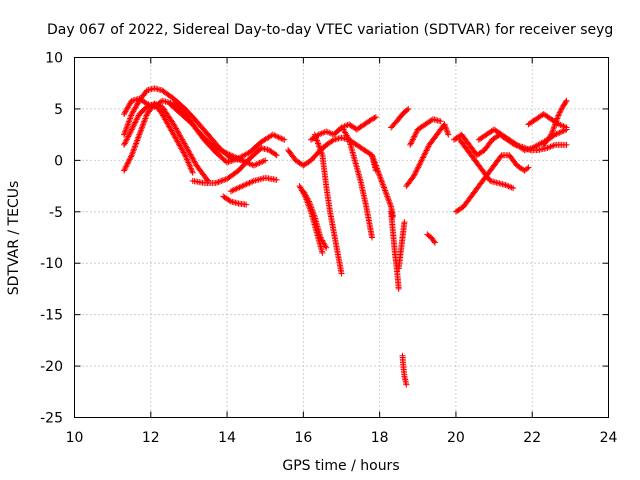 The height and width of the screenshot is (480, 640). What do you see at coordinates (51, 239) in the screenshot?
I see `y-tick-labels: 10 5 0 -5 -10 -15 -20 -25` at bounding box center [51, 239].